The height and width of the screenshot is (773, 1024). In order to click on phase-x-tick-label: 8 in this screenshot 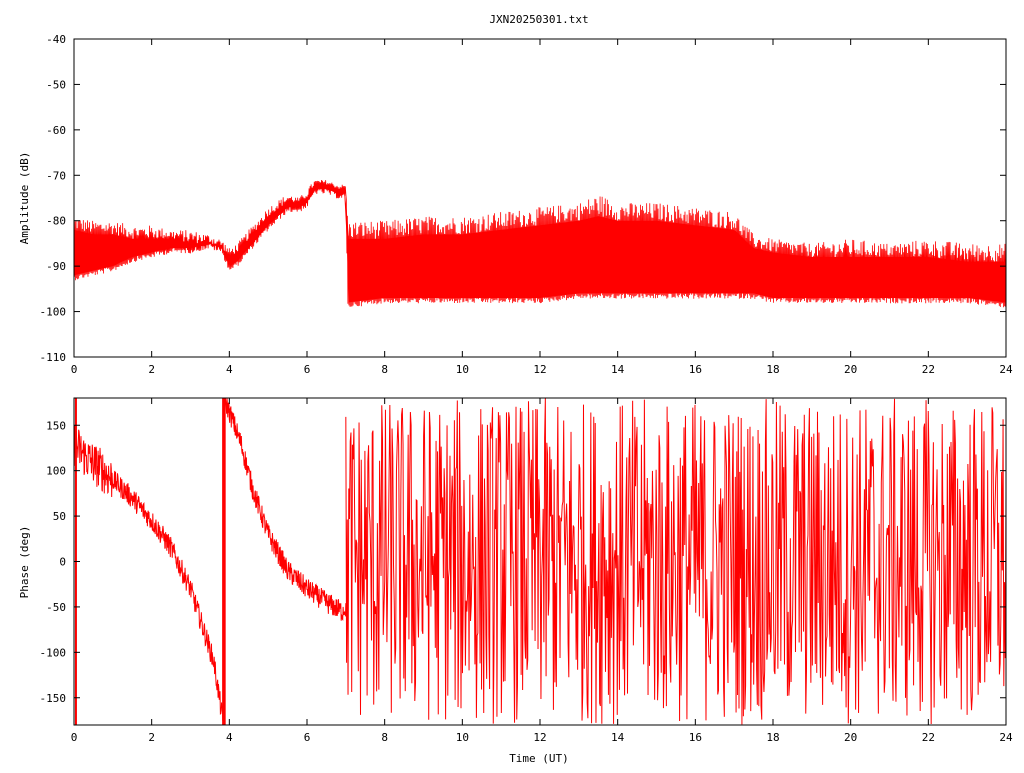, I will do `click(384, 737)`.